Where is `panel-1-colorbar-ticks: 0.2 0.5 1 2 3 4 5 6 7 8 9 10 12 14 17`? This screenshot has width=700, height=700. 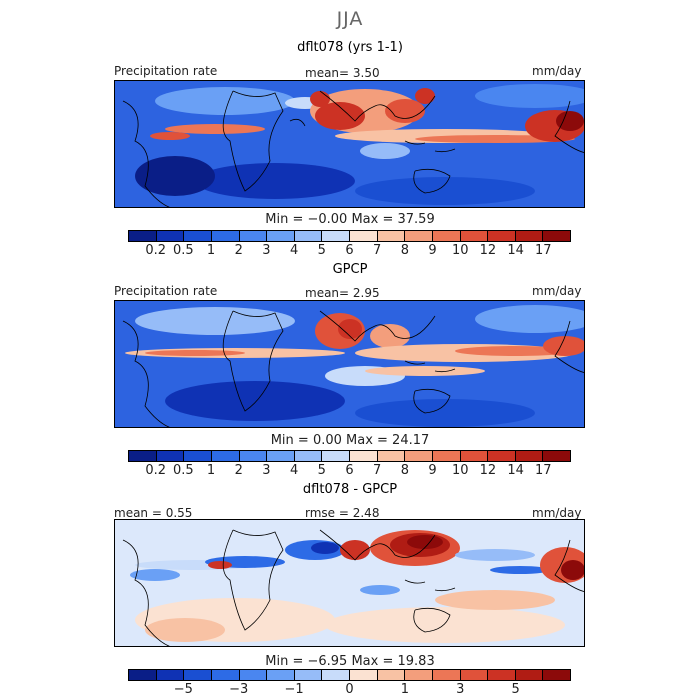 panel-1-colorbar-ticks: 0.2 0.5 1 2 3 4 5 6 7 8 9 10 12 14 17 is located at coordinates (349, 251).